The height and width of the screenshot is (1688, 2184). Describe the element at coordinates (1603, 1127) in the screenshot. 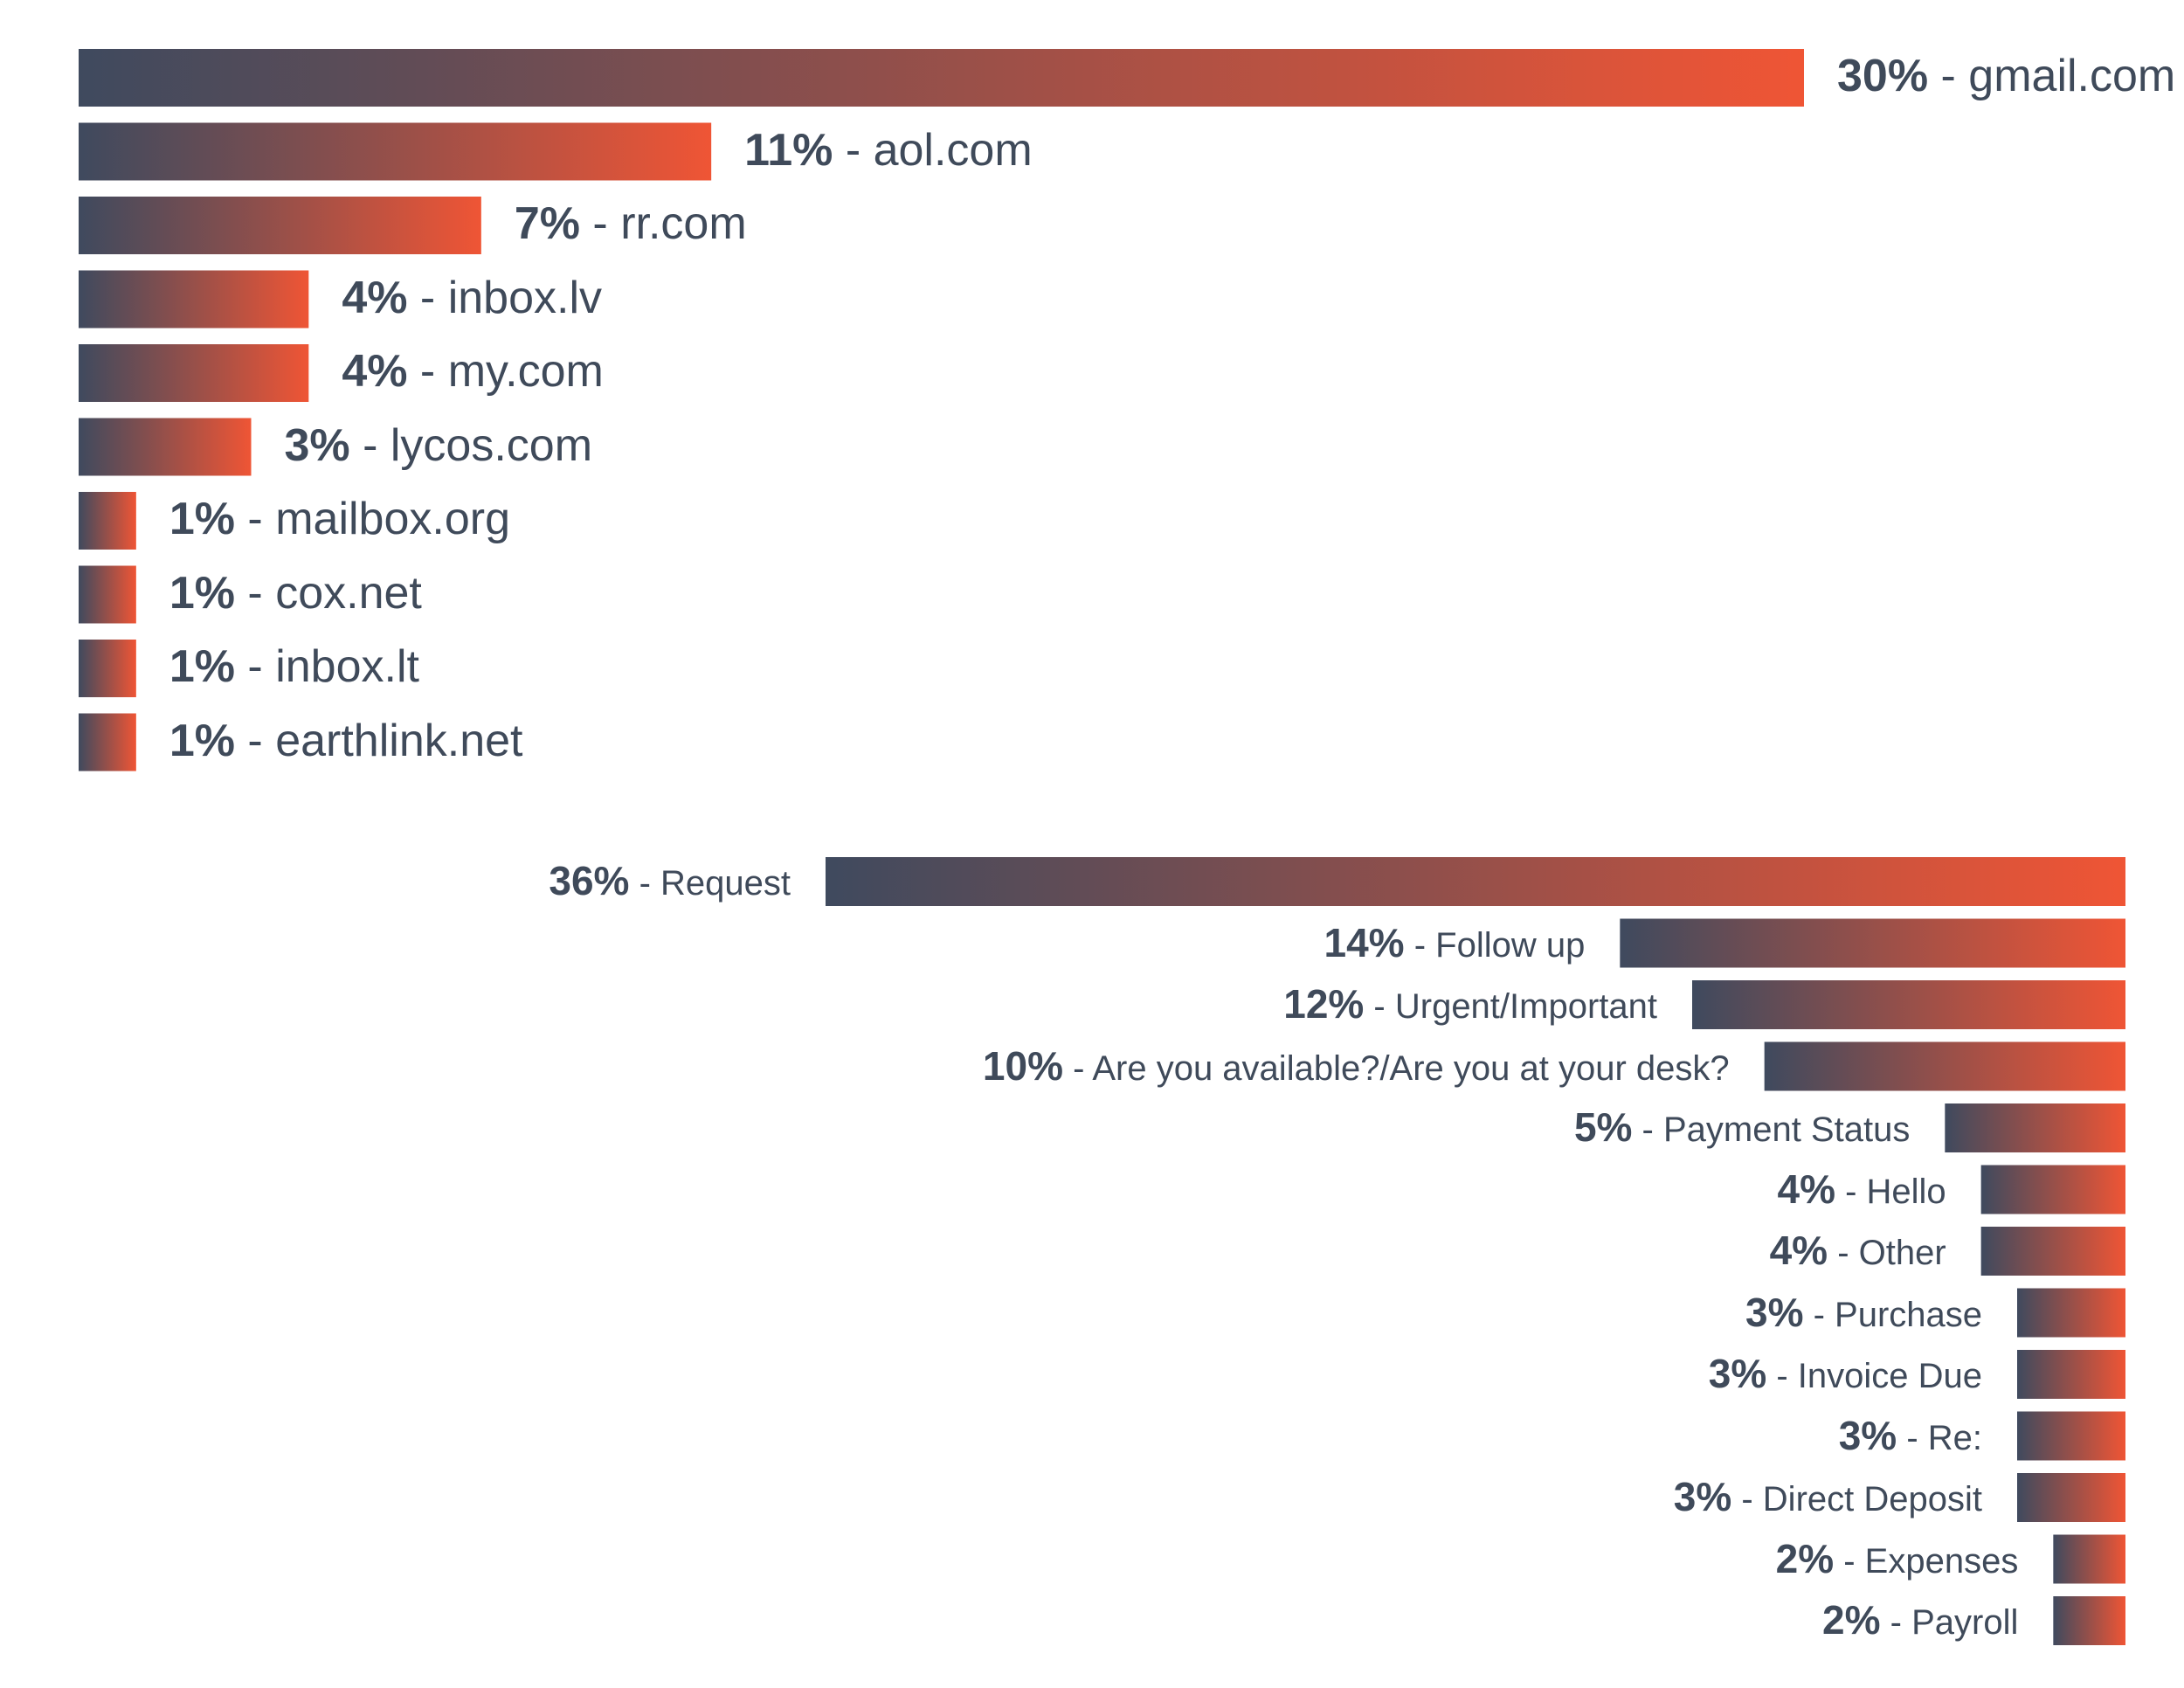

I see `value-label: 5%` at that location.